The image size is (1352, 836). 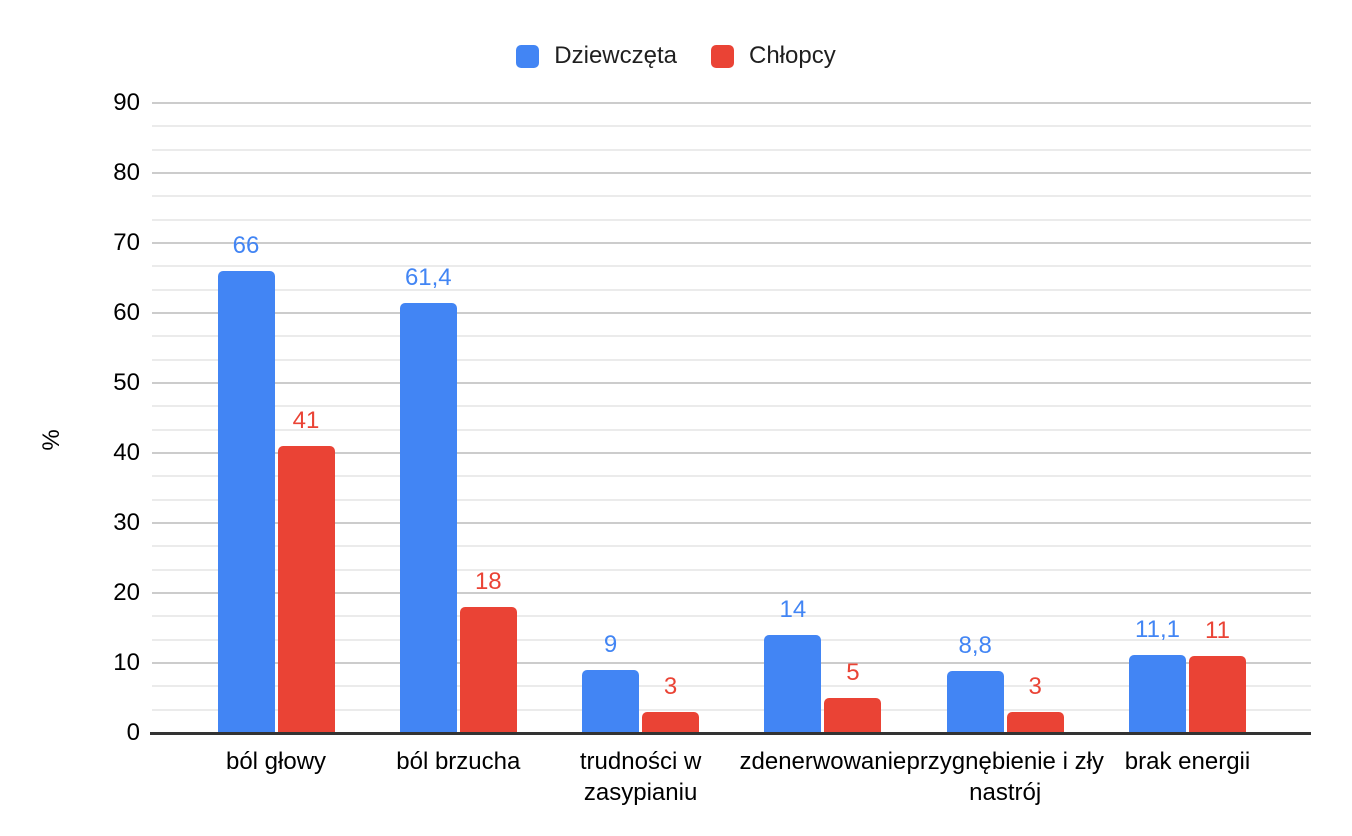 I want to click on bar-value-label-dziewczeta-trudnosci-w-zasypianiu: 9, so click(x=610, y=644).